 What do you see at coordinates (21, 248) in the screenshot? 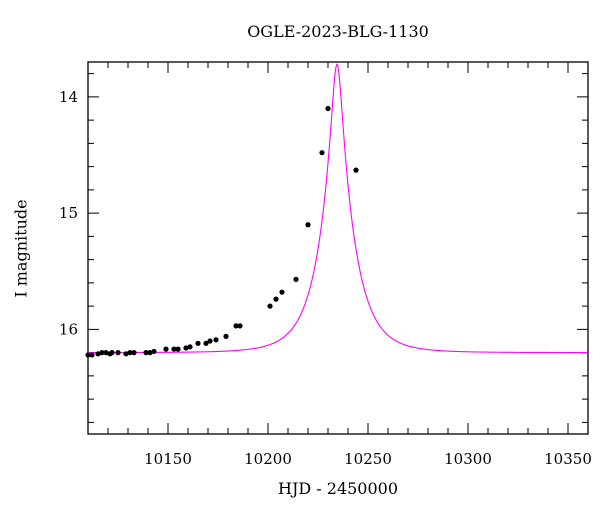
I see `y-axis-label: I magnitude` at bounding box center [21, 248].